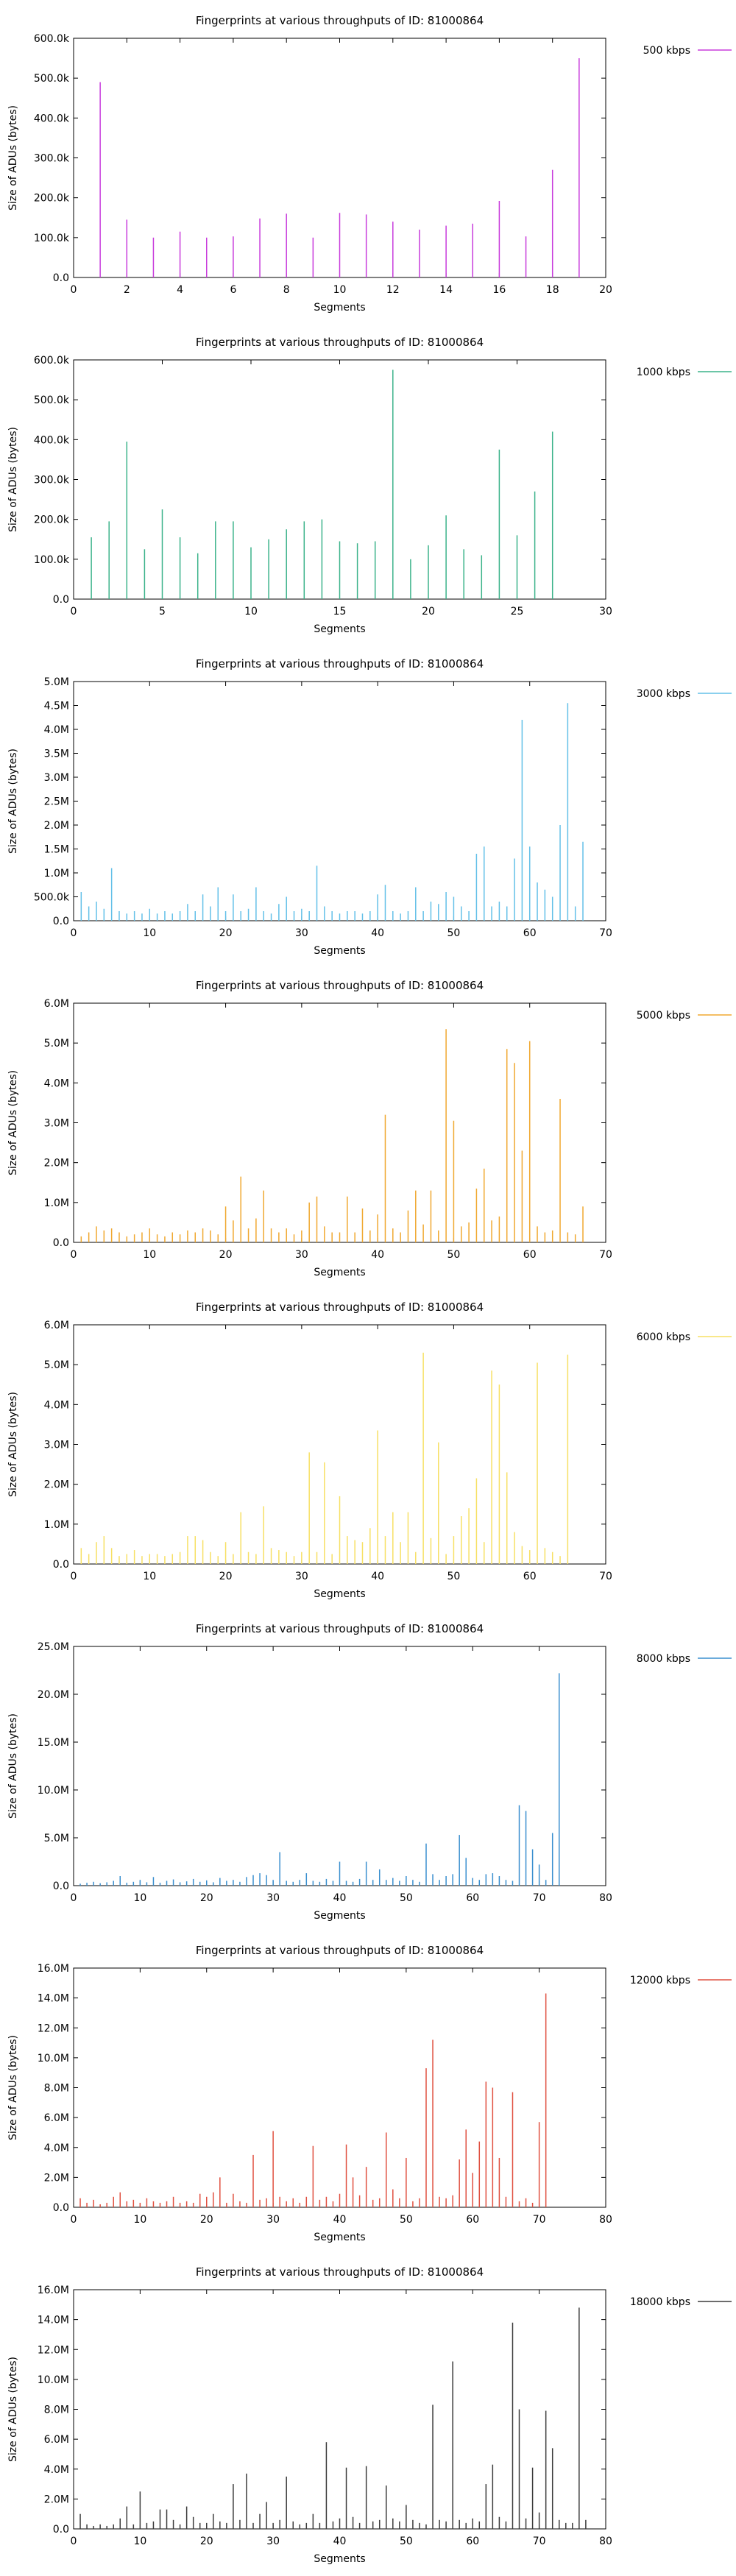 This screenshot has height=2576, width=736. What do you see at coordinates (286, 290) in the screenshot?
I see `x-tick-label: 8` at bounding box center [286, 290].